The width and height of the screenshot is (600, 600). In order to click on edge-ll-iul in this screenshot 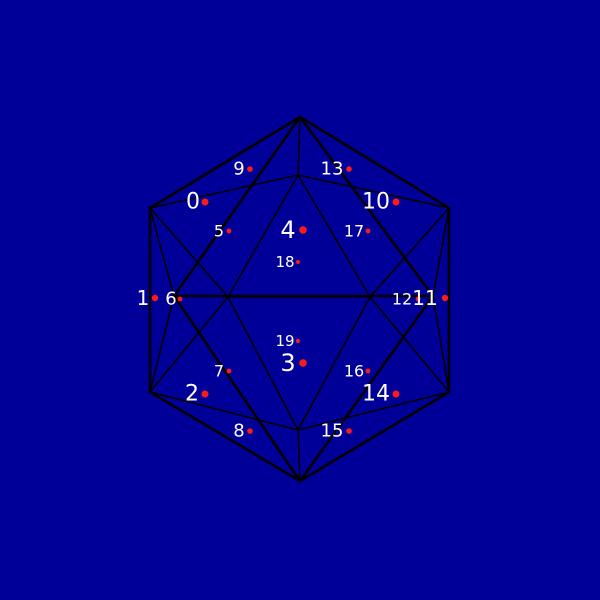, I will do `click(189, 344)`.